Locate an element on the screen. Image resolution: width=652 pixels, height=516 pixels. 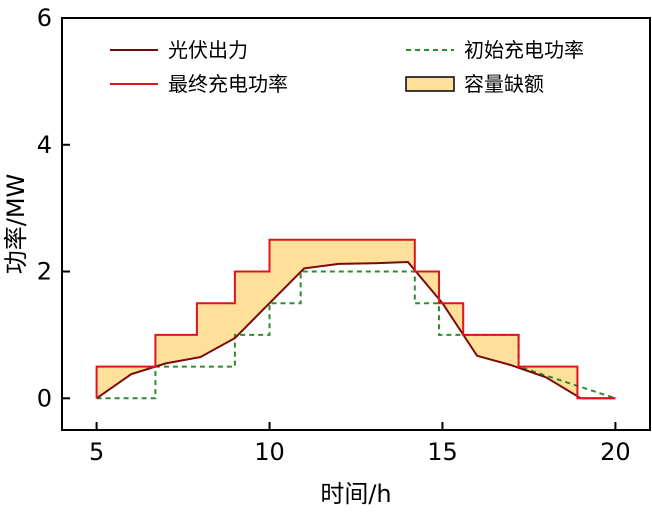
legend-item-initial-charging: 初始充电功率 is located at coordinates (495, 50).